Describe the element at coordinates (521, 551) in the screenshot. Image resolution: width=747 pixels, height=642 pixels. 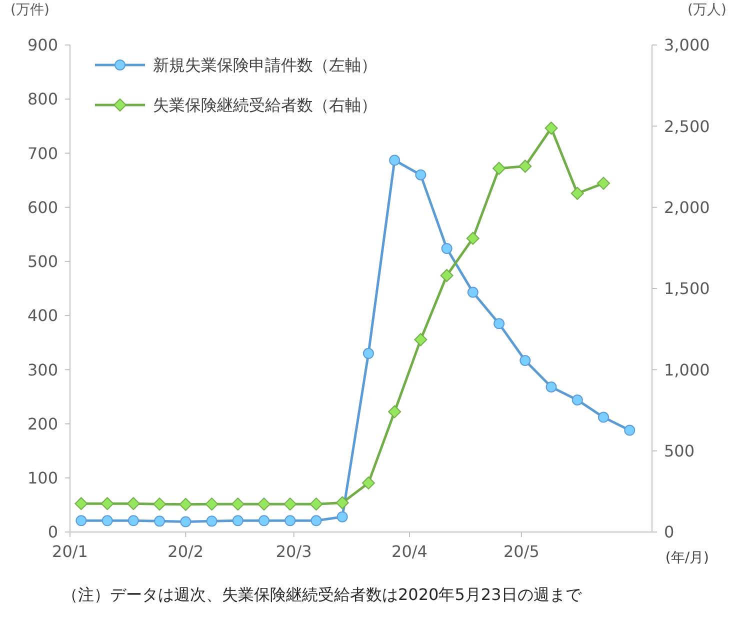
I see `x-tick-label: 20/5` at that location.